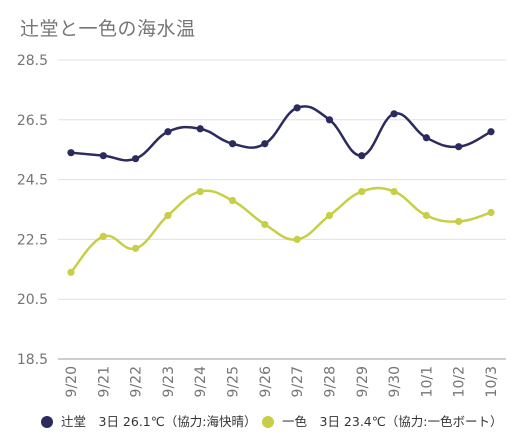  What do you see at coordinates (234, 381) in the screenshot?
I see `x-tick-label: 9/25` at bounding box center [234, 381].